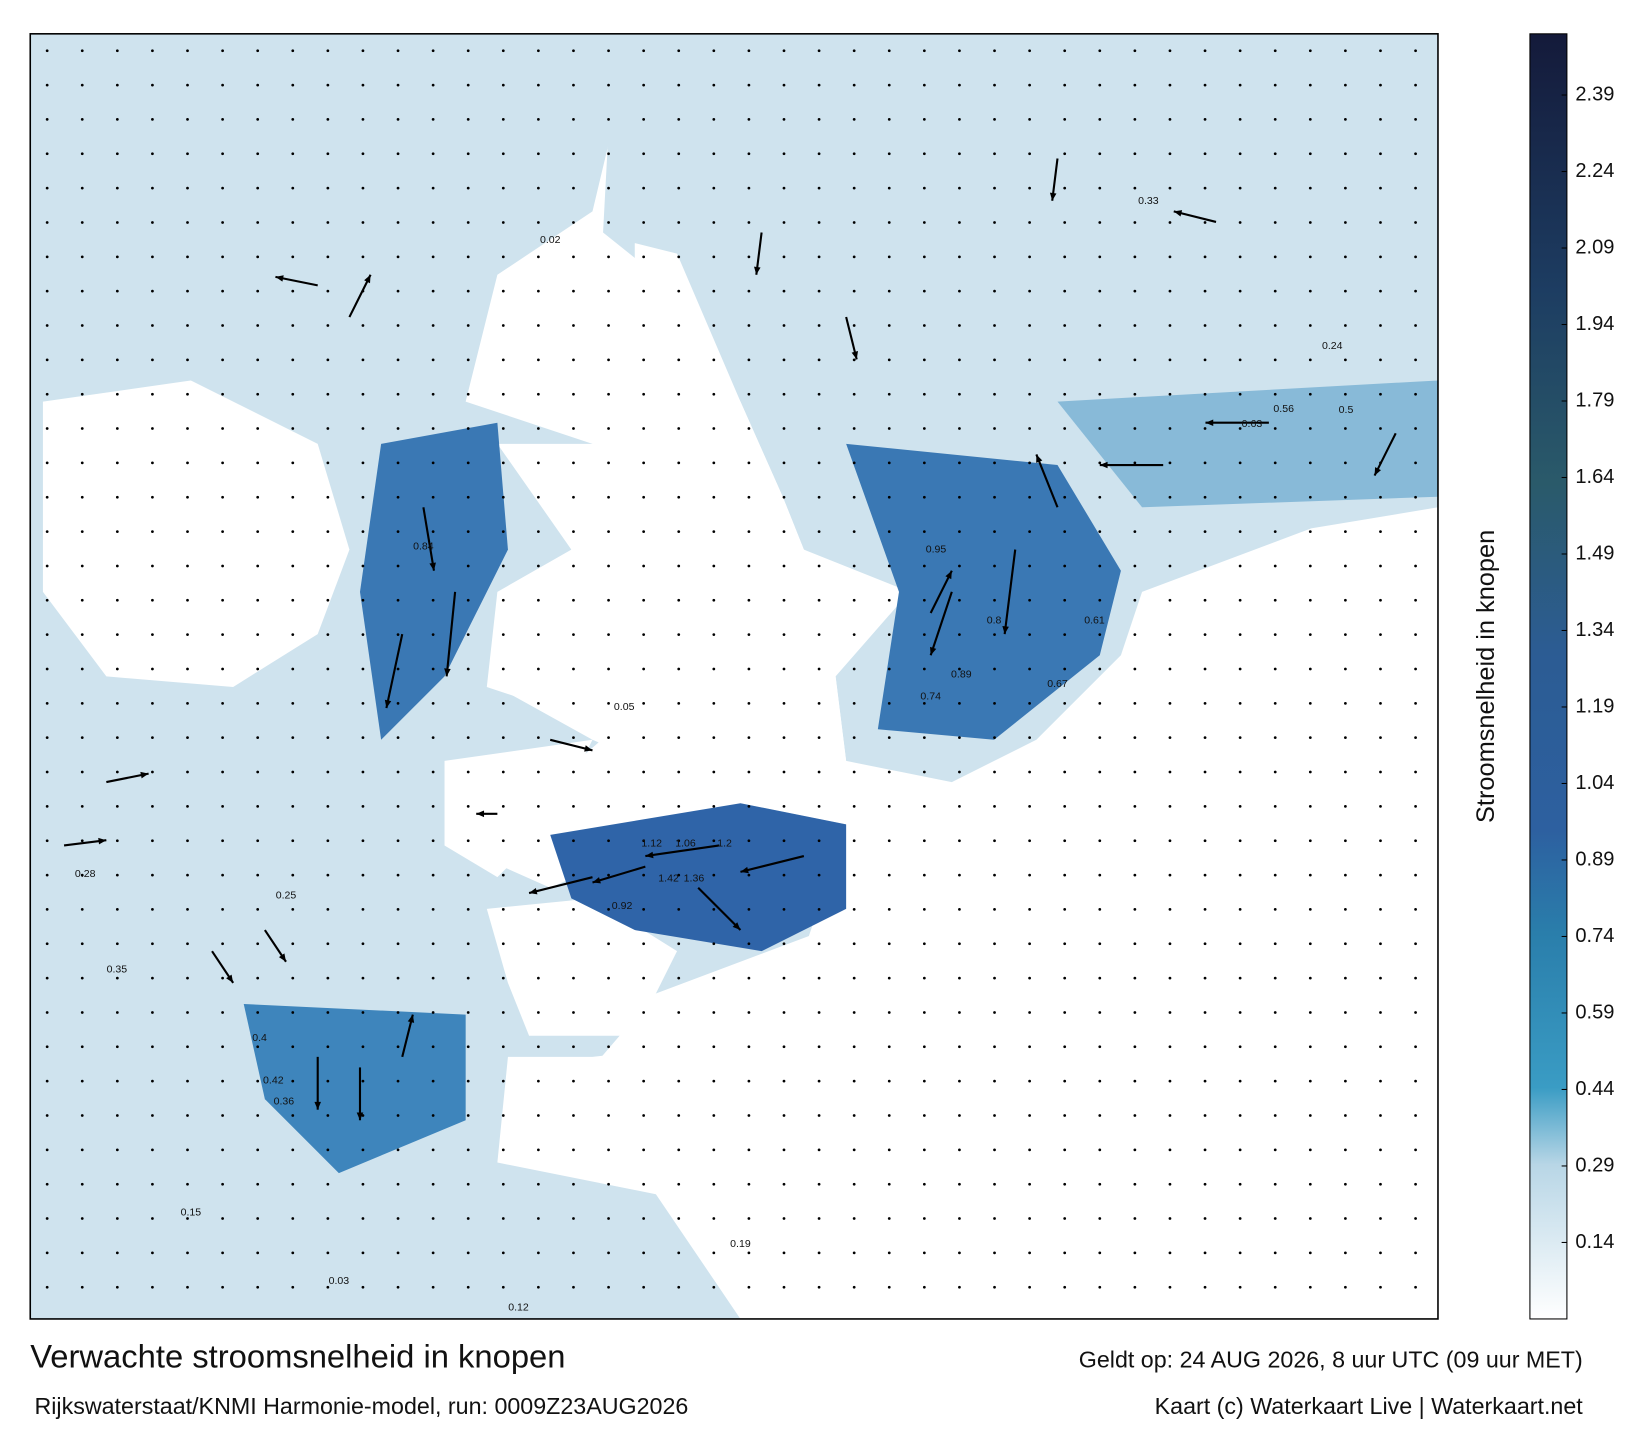  I want to click on arrow, so click(1054, 179).